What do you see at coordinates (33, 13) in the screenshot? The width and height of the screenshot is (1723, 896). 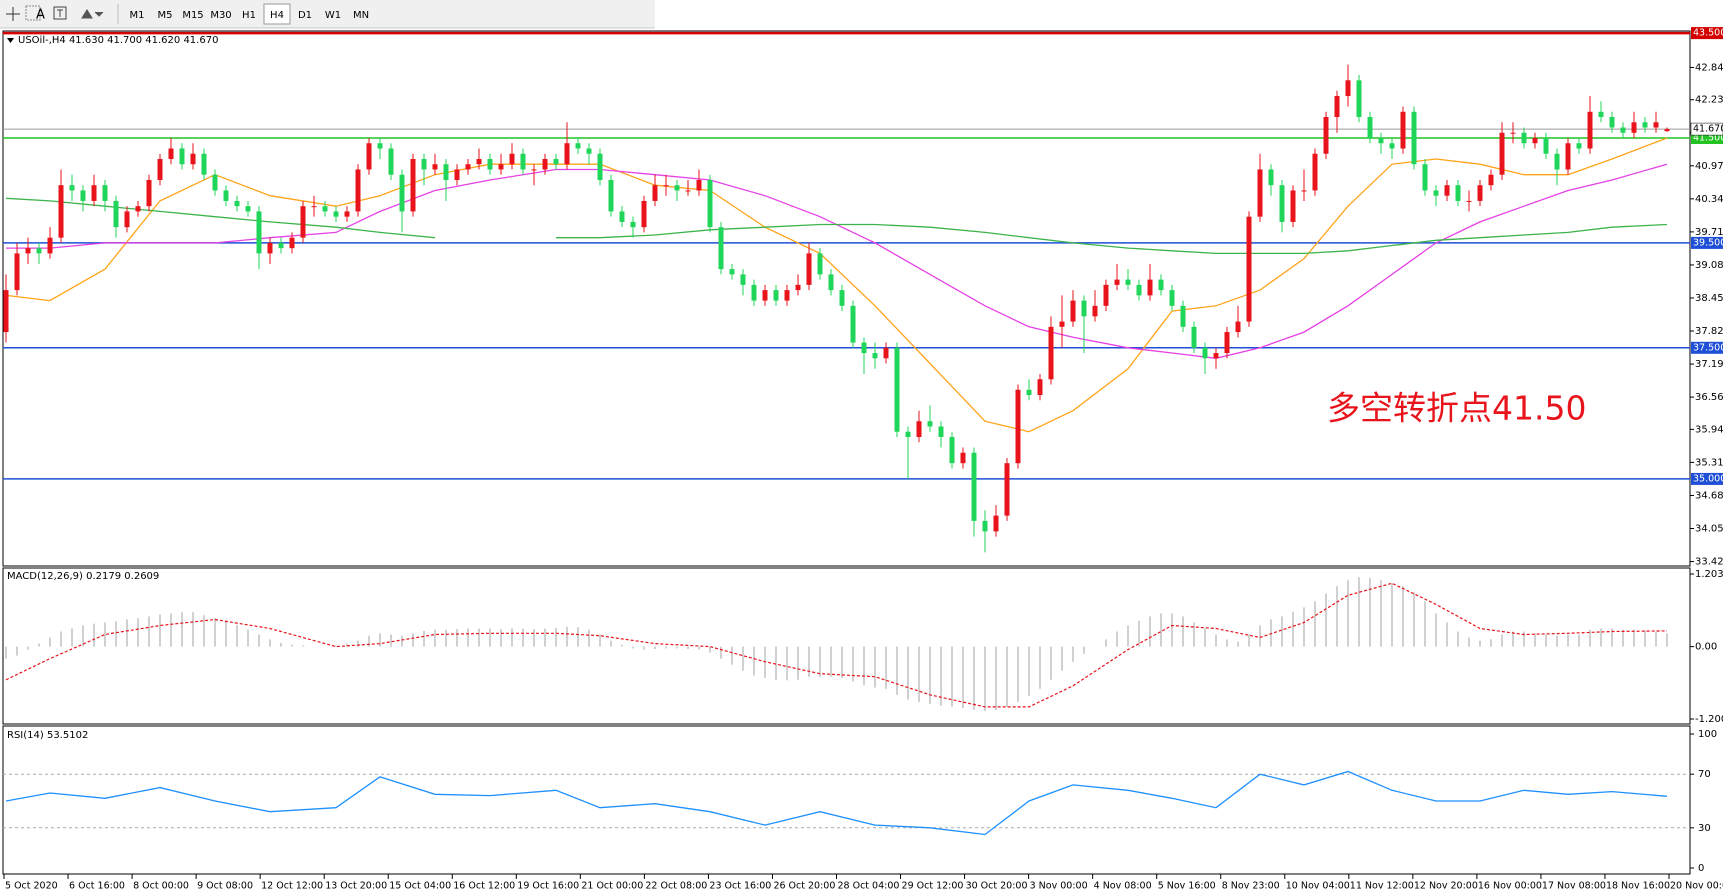 I see `line-tool` at bounding box center [33, 13].